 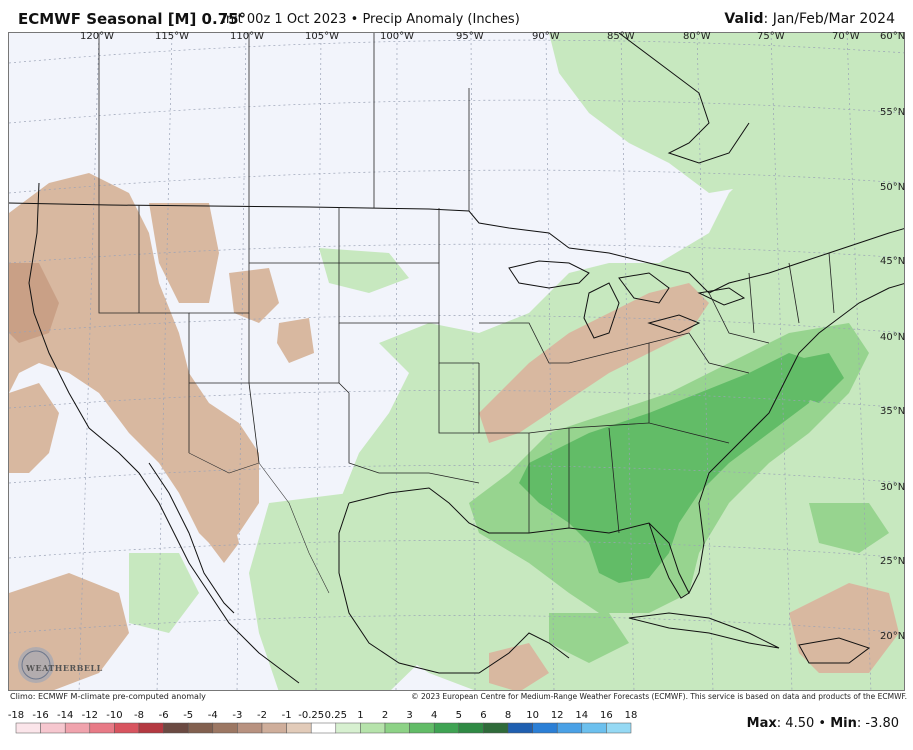 What do you see at coordinates (697, 36) in the screenshot?
I see `lon-label-80w: 80°W` at bounding box center [697, 36].